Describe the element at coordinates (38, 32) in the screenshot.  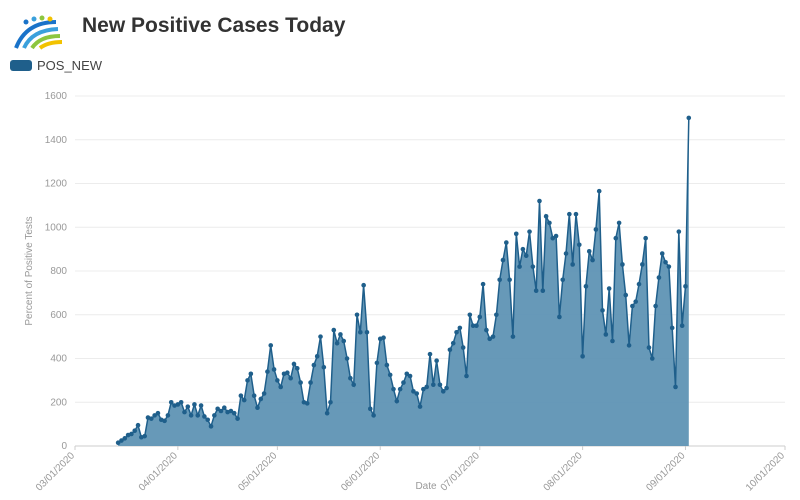
I see `logo` at that location.